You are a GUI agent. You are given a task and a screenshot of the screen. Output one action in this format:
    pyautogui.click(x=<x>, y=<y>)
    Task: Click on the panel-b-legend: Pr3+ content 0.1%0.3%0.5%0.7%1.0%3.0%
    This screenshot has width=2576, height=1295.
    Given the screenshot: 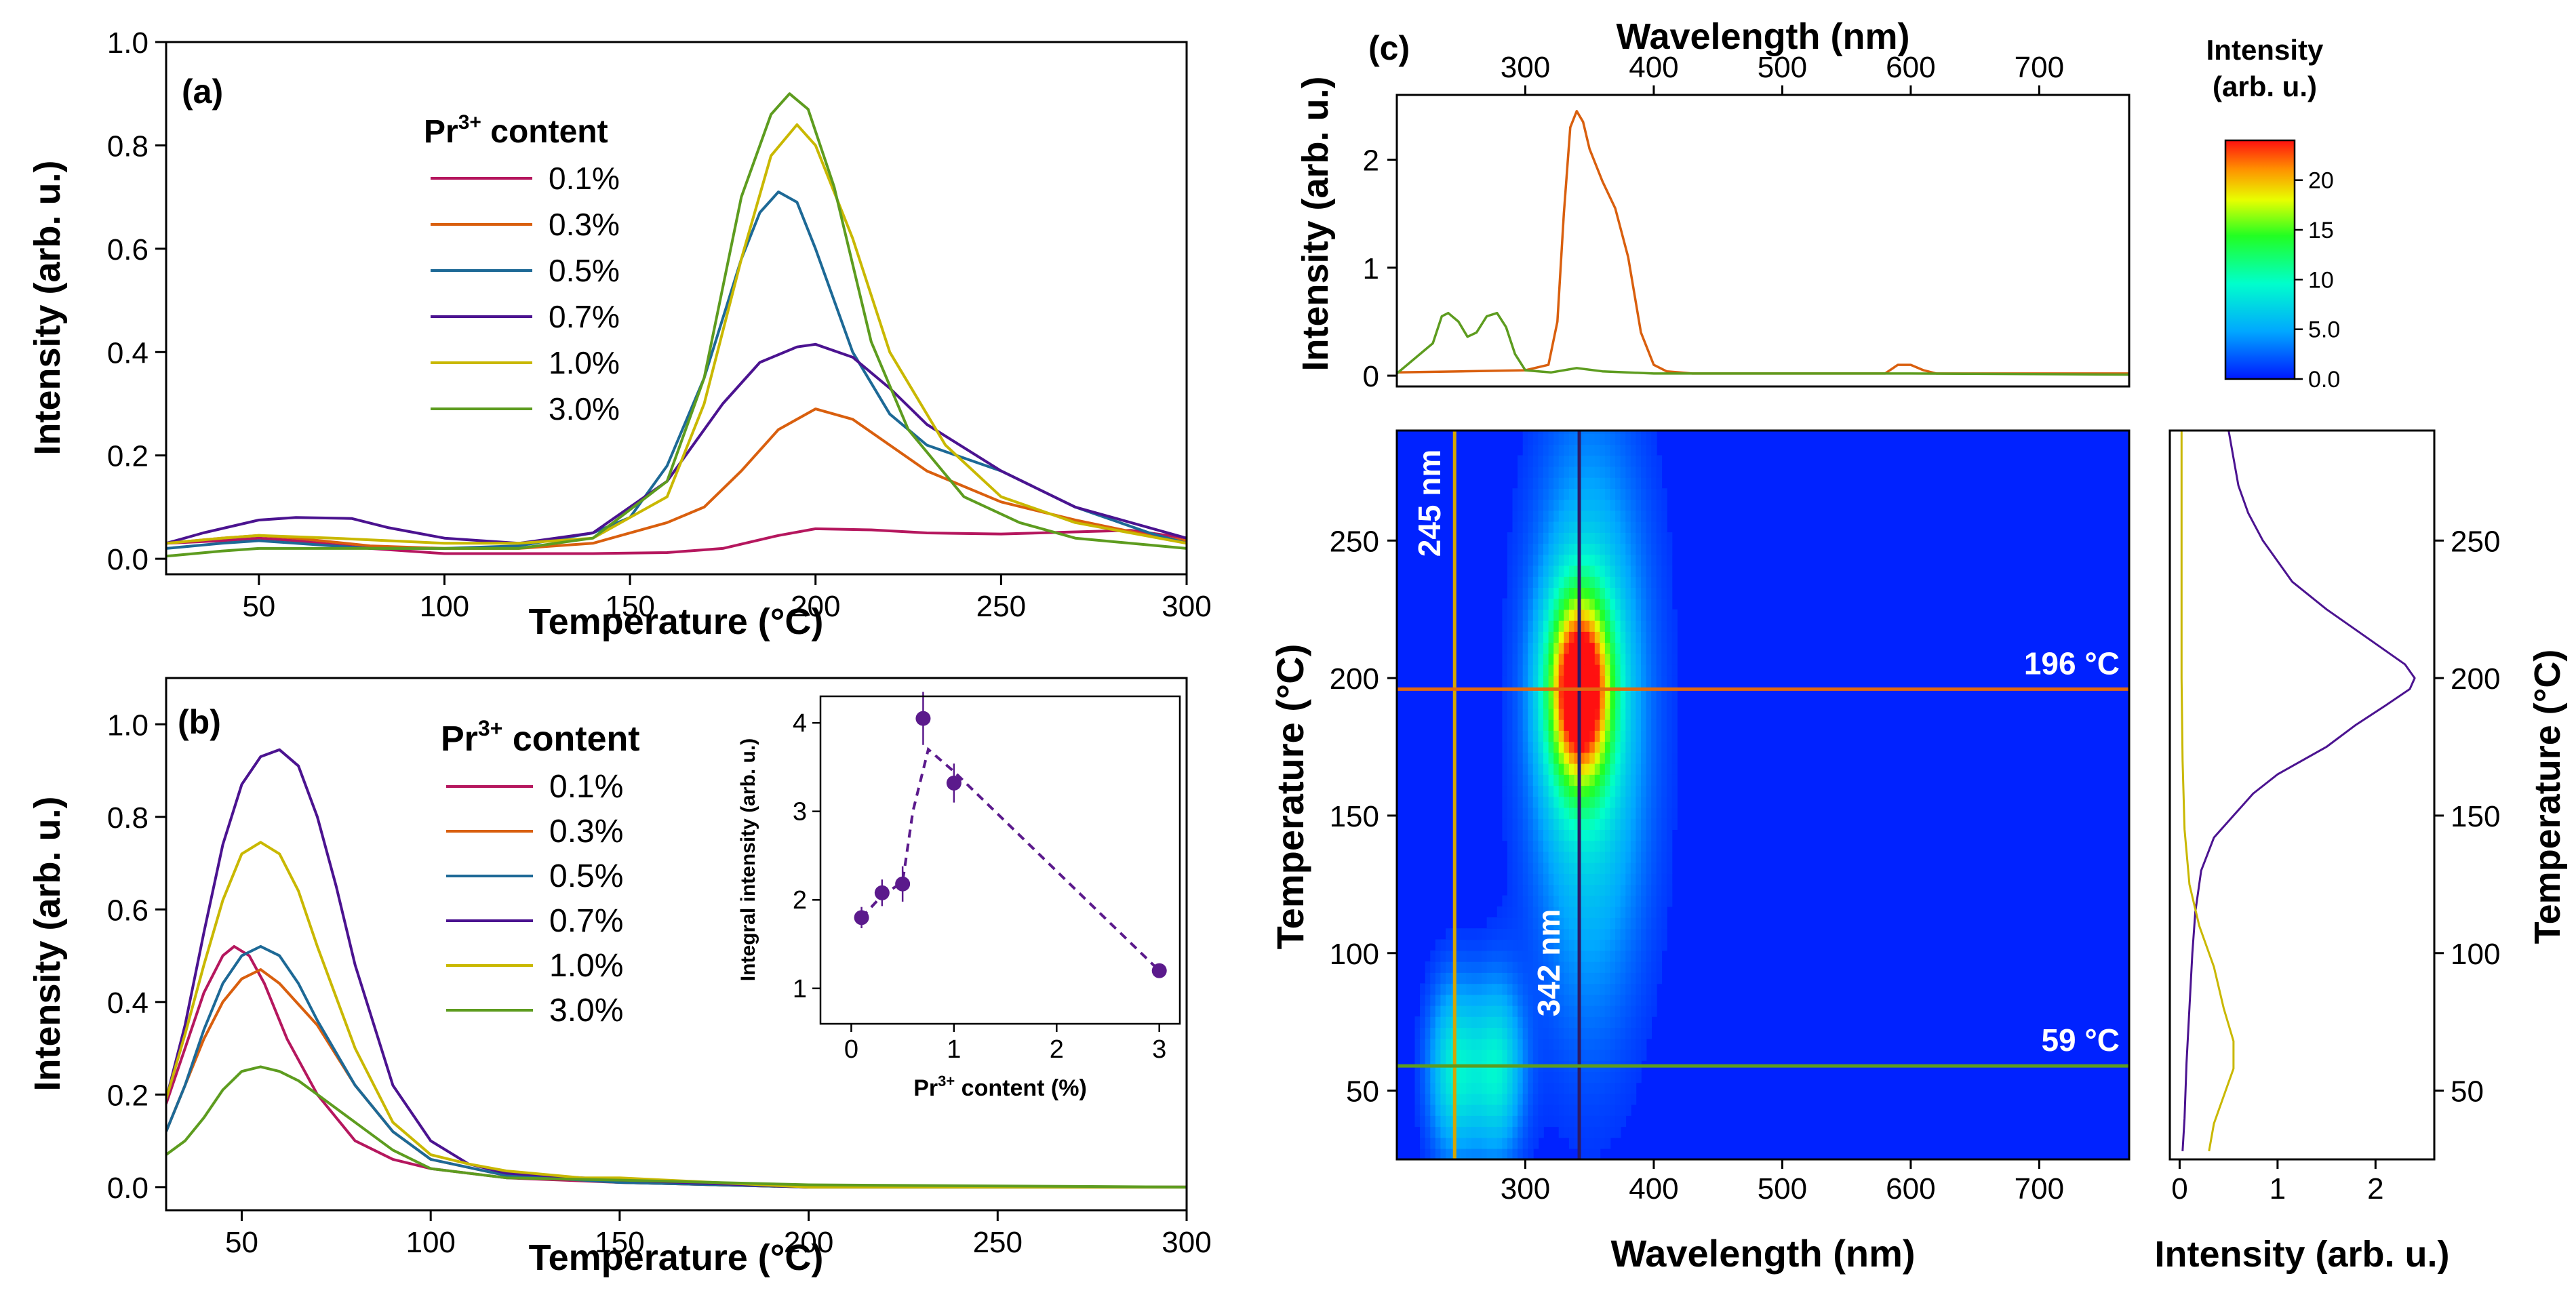 What is the action you would take?
    pyautogui.click(x=541, y=872)
    